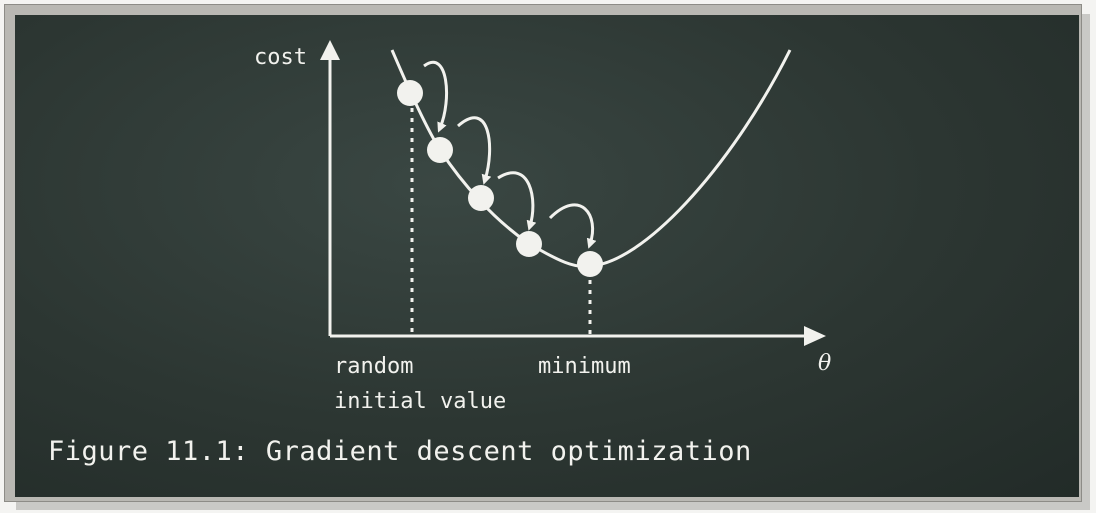 The width and height of the screenshot is (1096, 513). Describe the element at coordinates (373, 366) in the screenshot. I see `start-label-line1: random` at that location.